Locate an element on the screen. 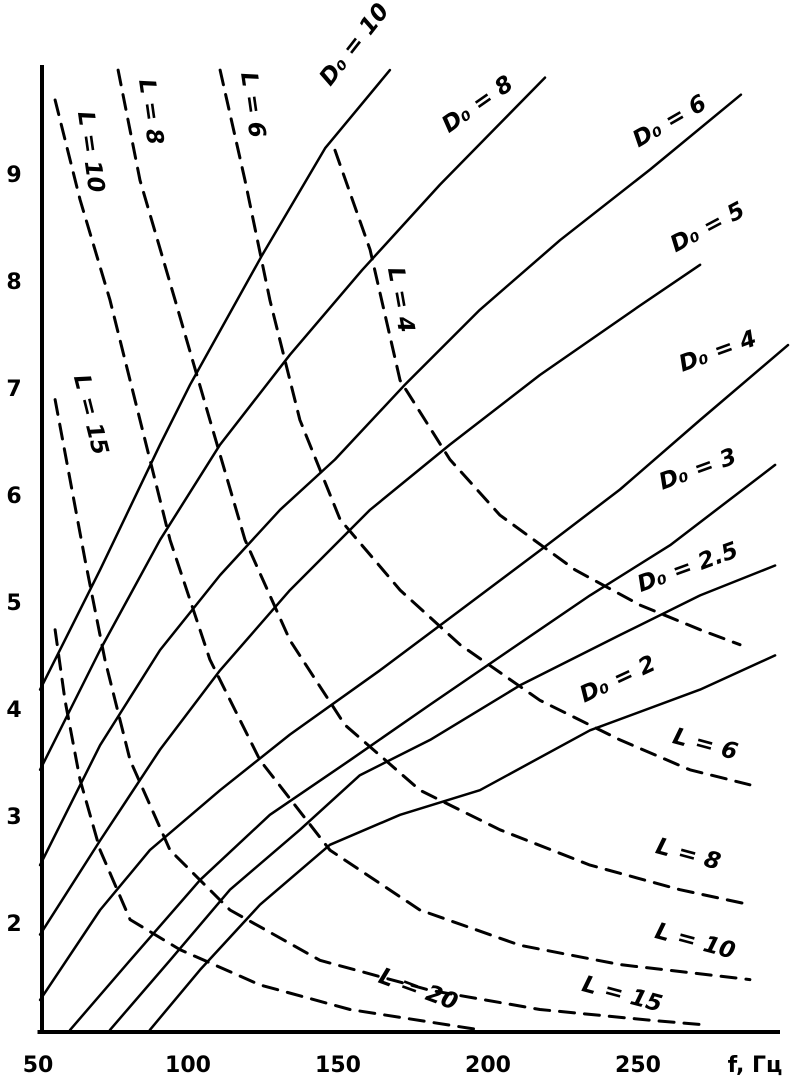 This screenshot has height=1089, width=797. x-tick-label: 150 is located at coordinates (338, 1065).